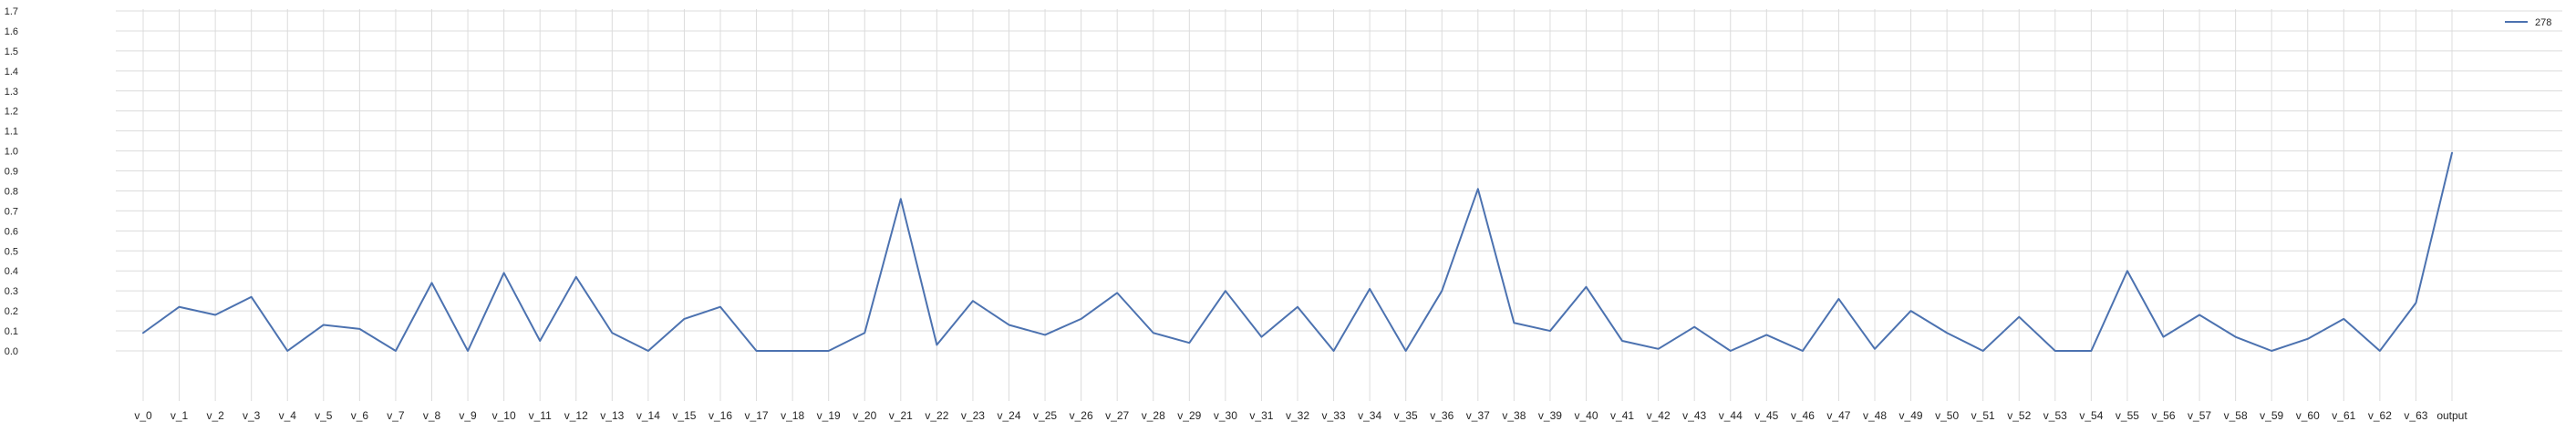 The width and height of the screenshot is (2576, 432). I want to click on x-tick-label: v_14, so click(648, 415).